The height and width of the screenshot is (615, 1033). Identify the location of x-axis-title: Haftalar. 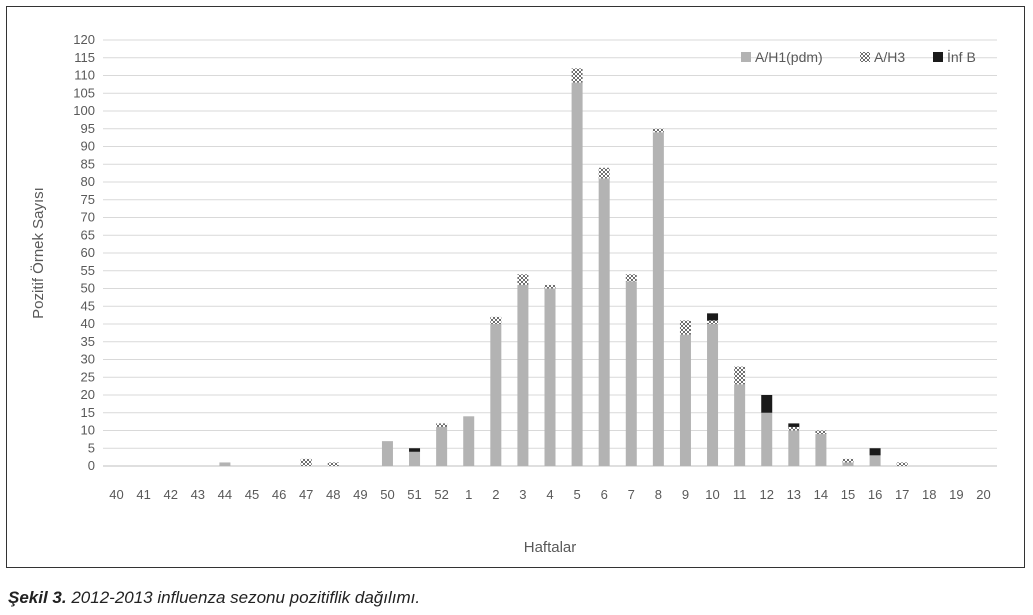
(550, 547).